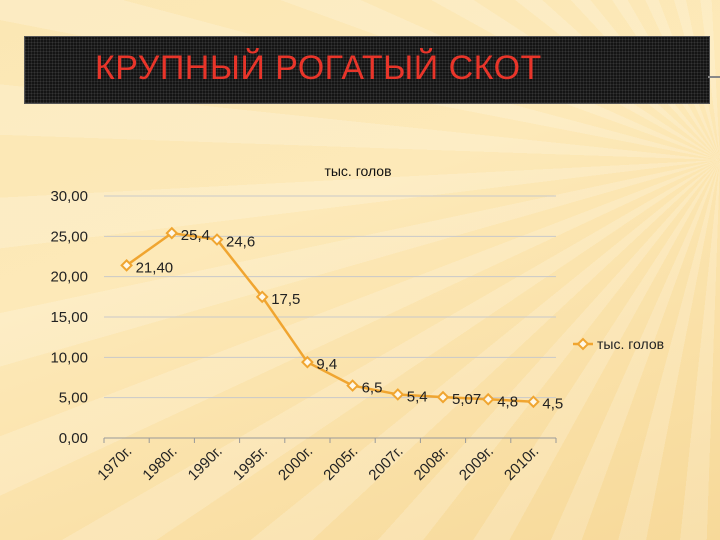  I want to click on y-tick-label: 15,00, so click(69, 317).